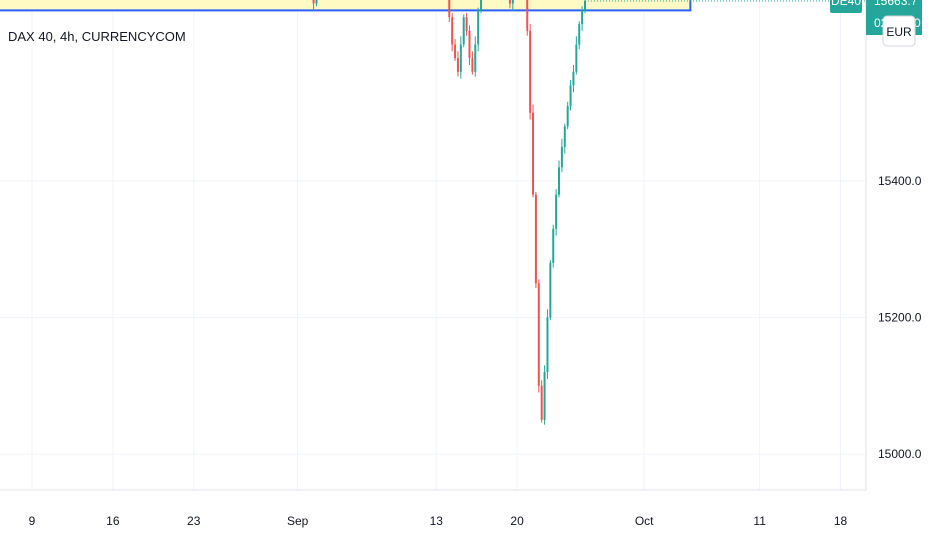 Image resolution: width=932 pixels, height=550 pixels. I want to click on y-tick-label: 15000.0, so click(900, 454).